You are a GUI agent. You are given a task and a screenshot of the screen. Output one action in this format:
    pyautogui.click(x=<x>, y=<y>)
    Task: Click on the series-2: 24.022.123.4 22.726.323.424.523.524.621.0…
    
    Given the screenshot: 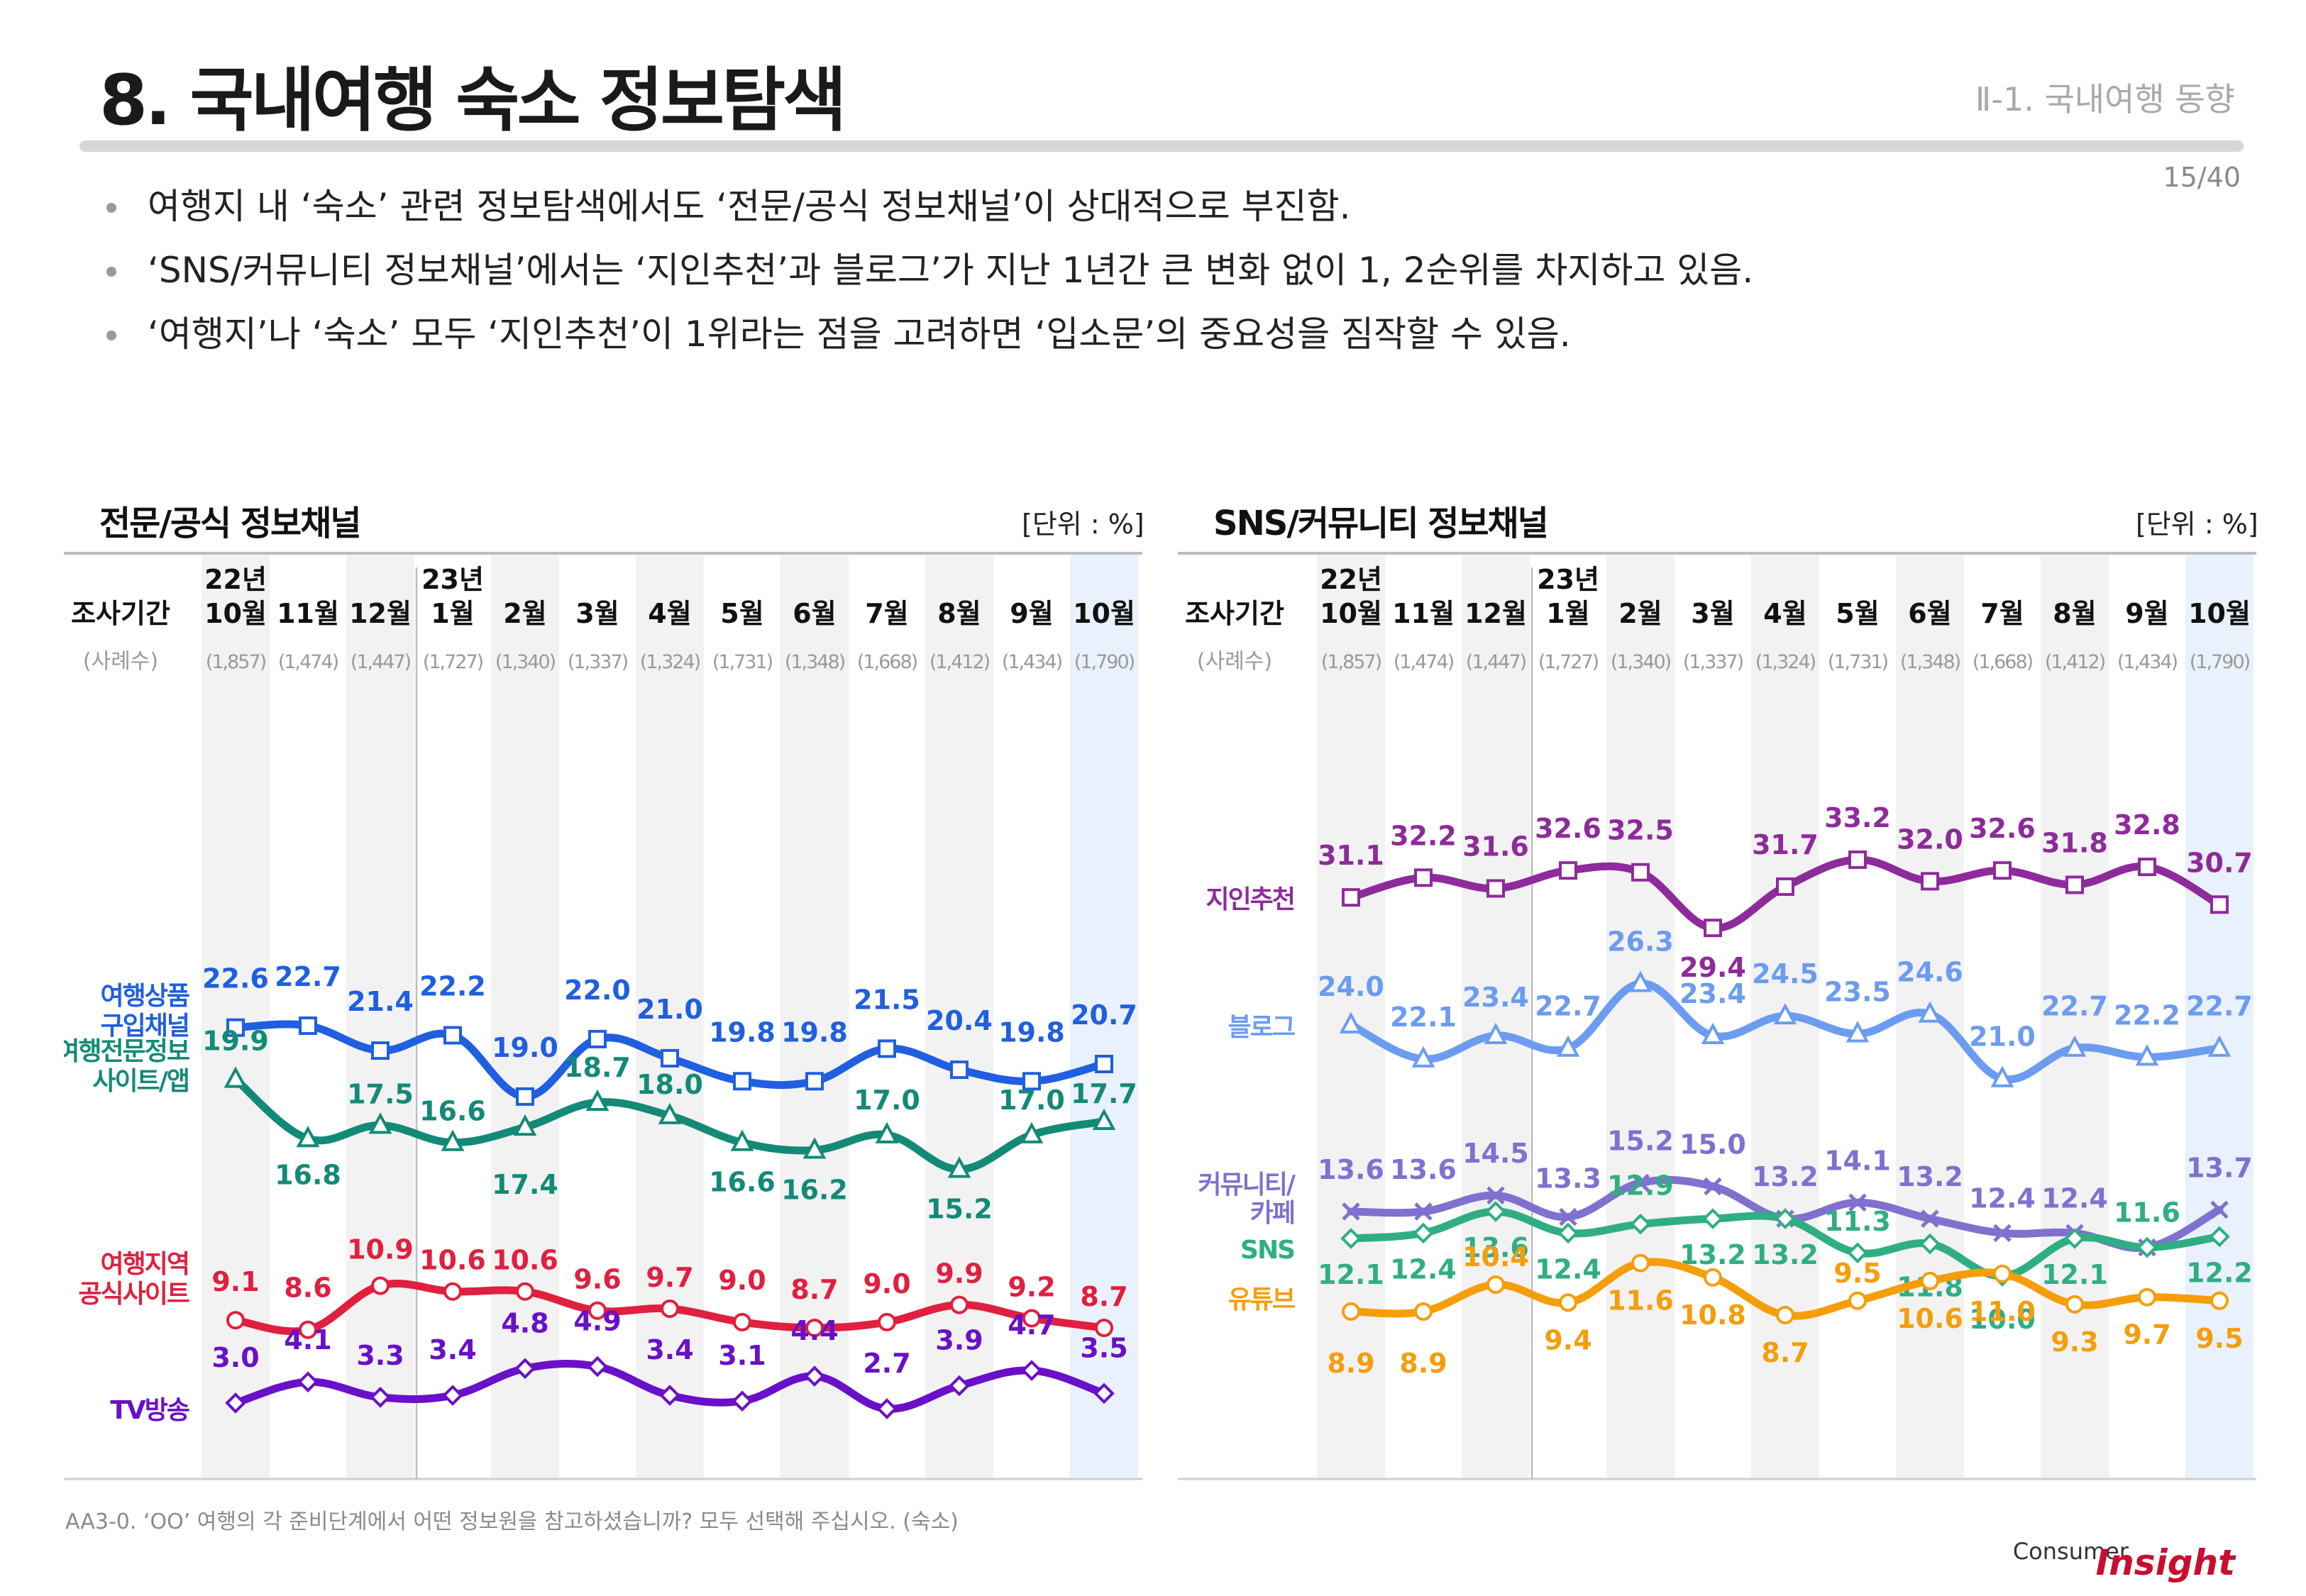 What is the action you would take?
    pyautogui.click(x=1741, y=1006)
    